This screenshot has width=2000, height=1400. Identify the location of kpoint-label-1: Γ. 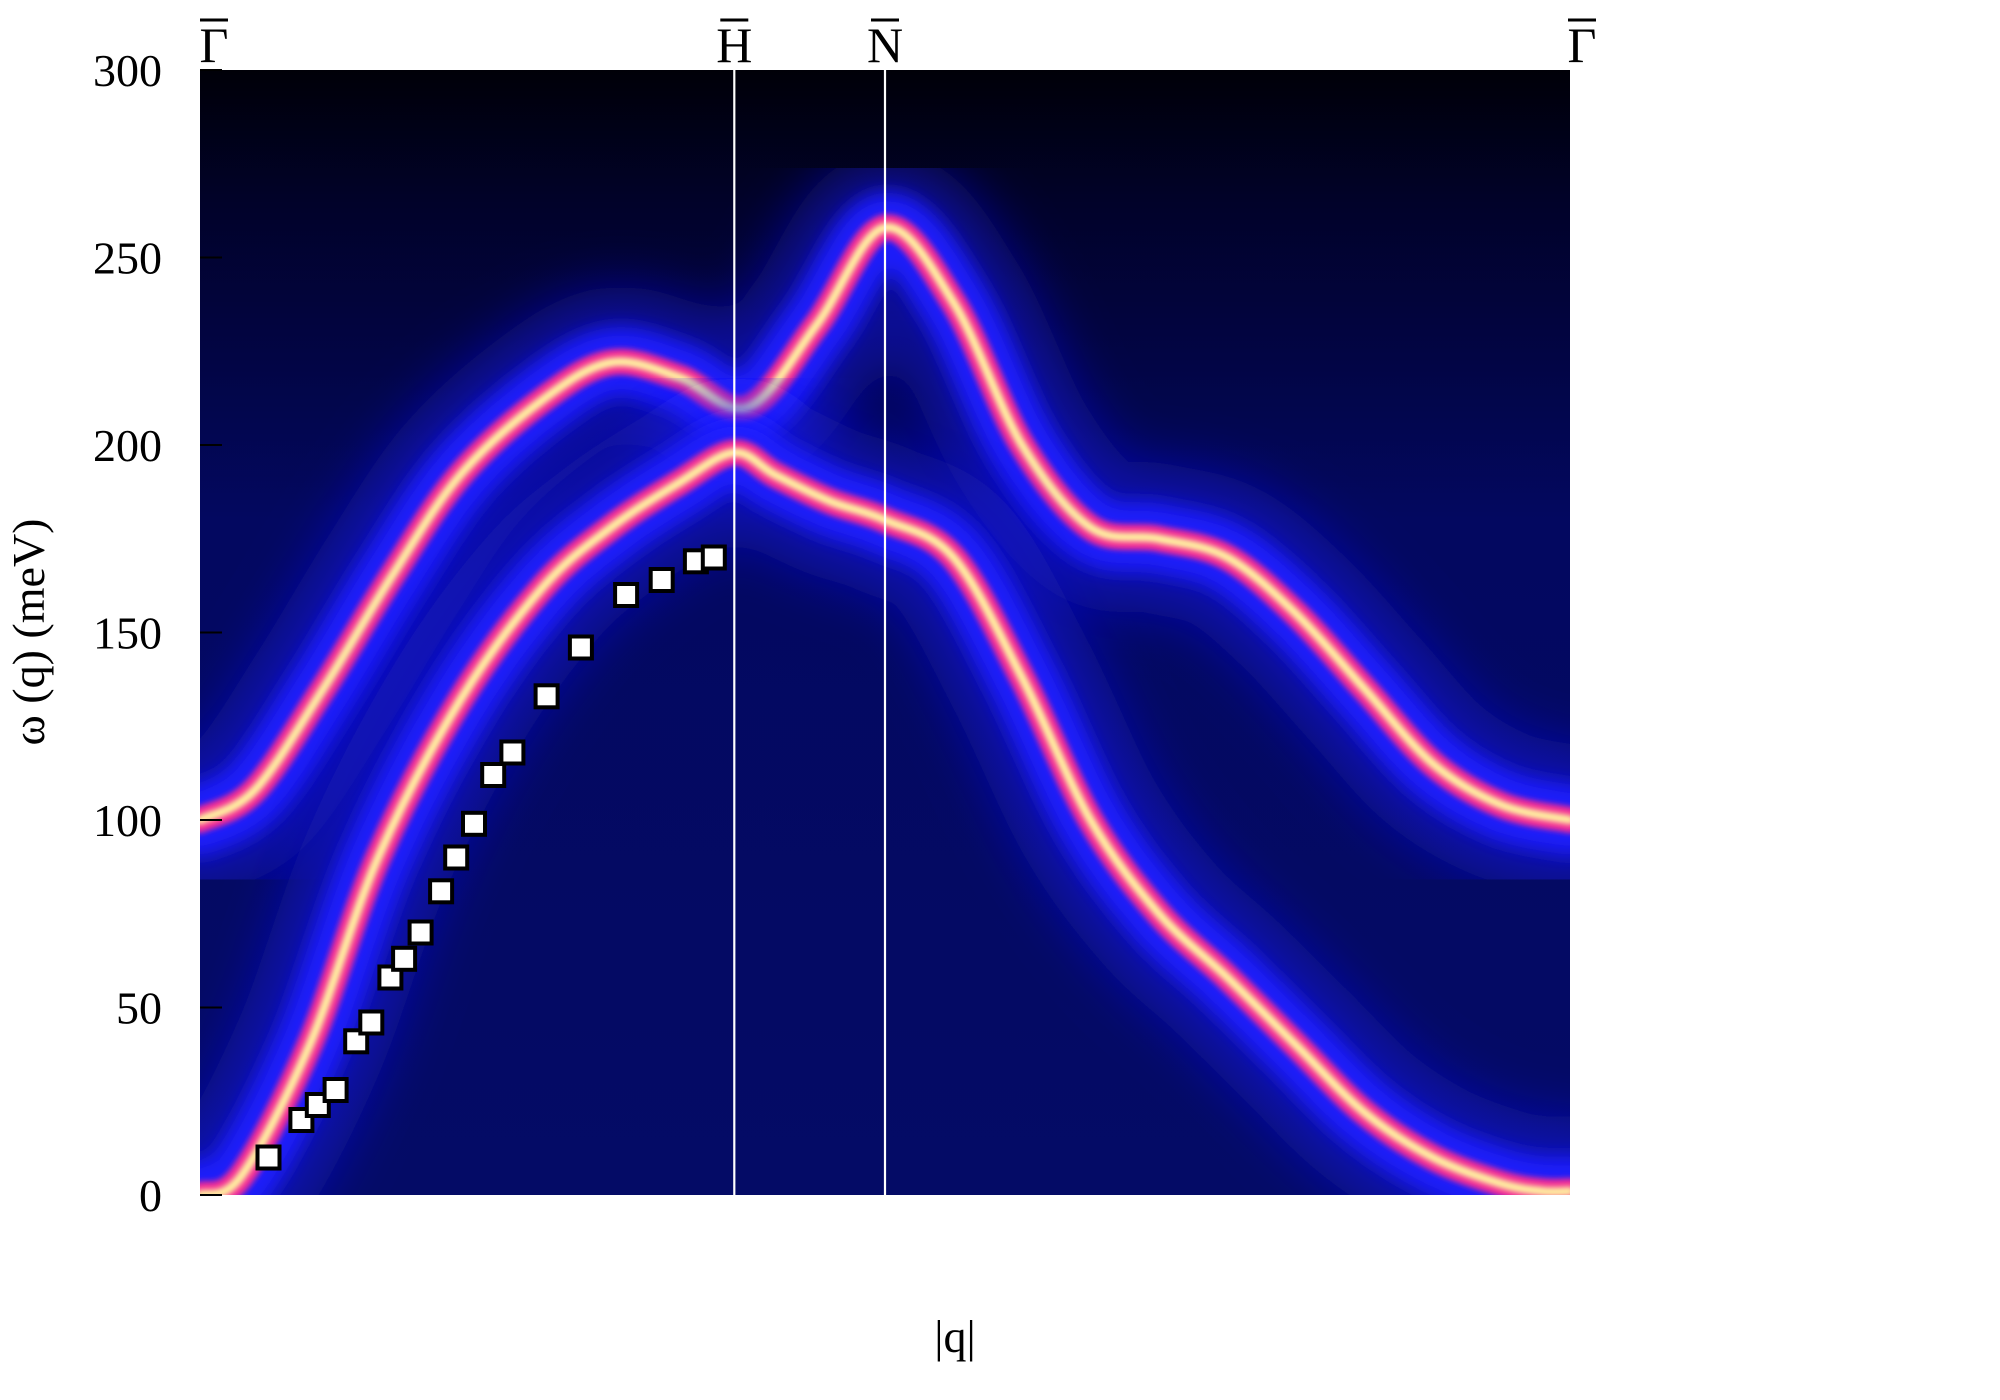
(214, 45).